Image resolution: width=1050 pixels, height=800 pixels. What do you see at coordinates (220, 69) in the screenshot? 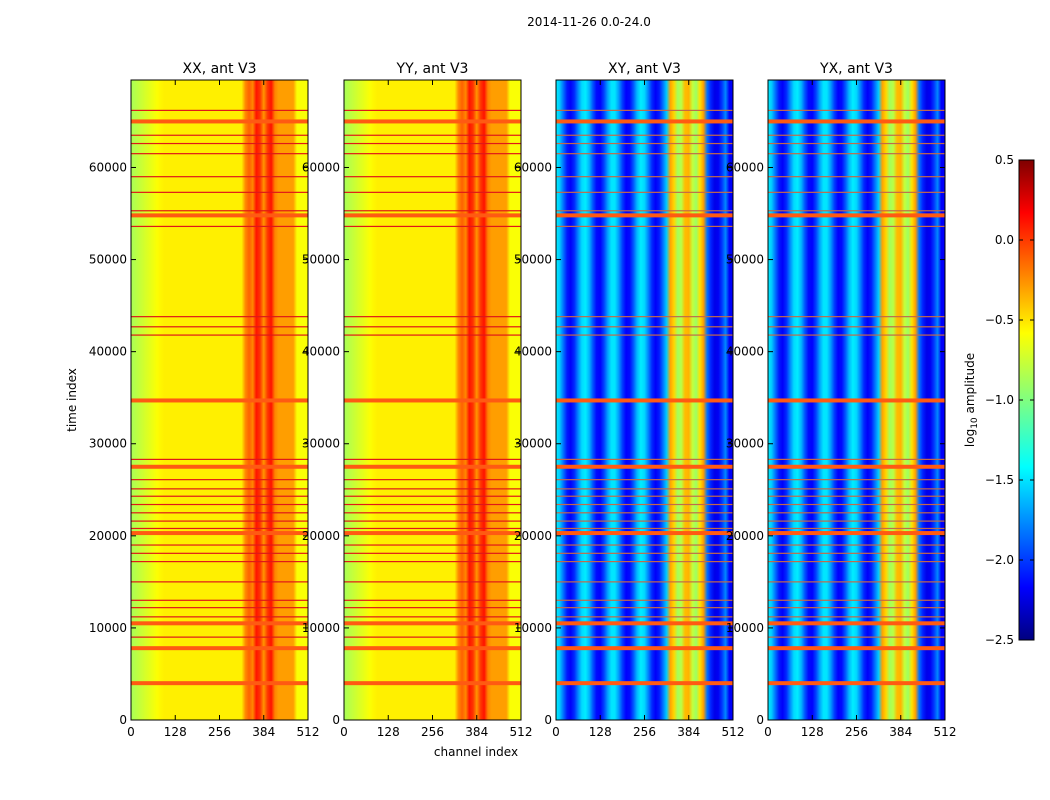
I see `panel-title-xx: XX, ant V3` at bounding box center [220, 69].